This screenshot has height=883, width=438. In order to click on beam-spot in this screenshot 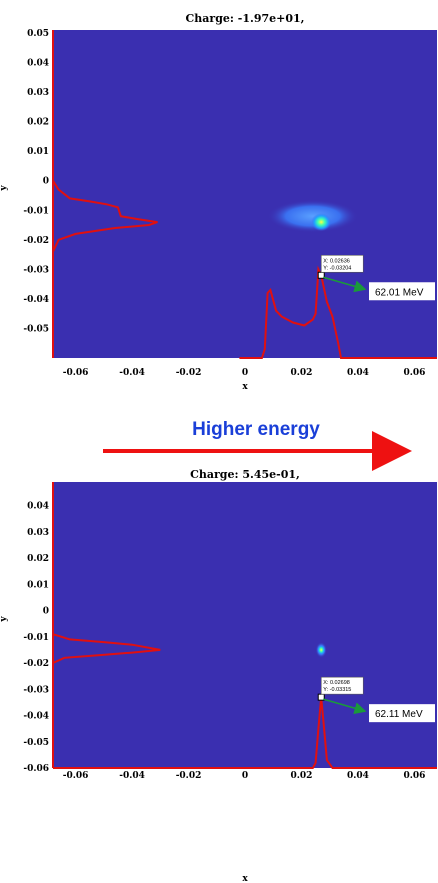, I will do `click(312, 216)`.